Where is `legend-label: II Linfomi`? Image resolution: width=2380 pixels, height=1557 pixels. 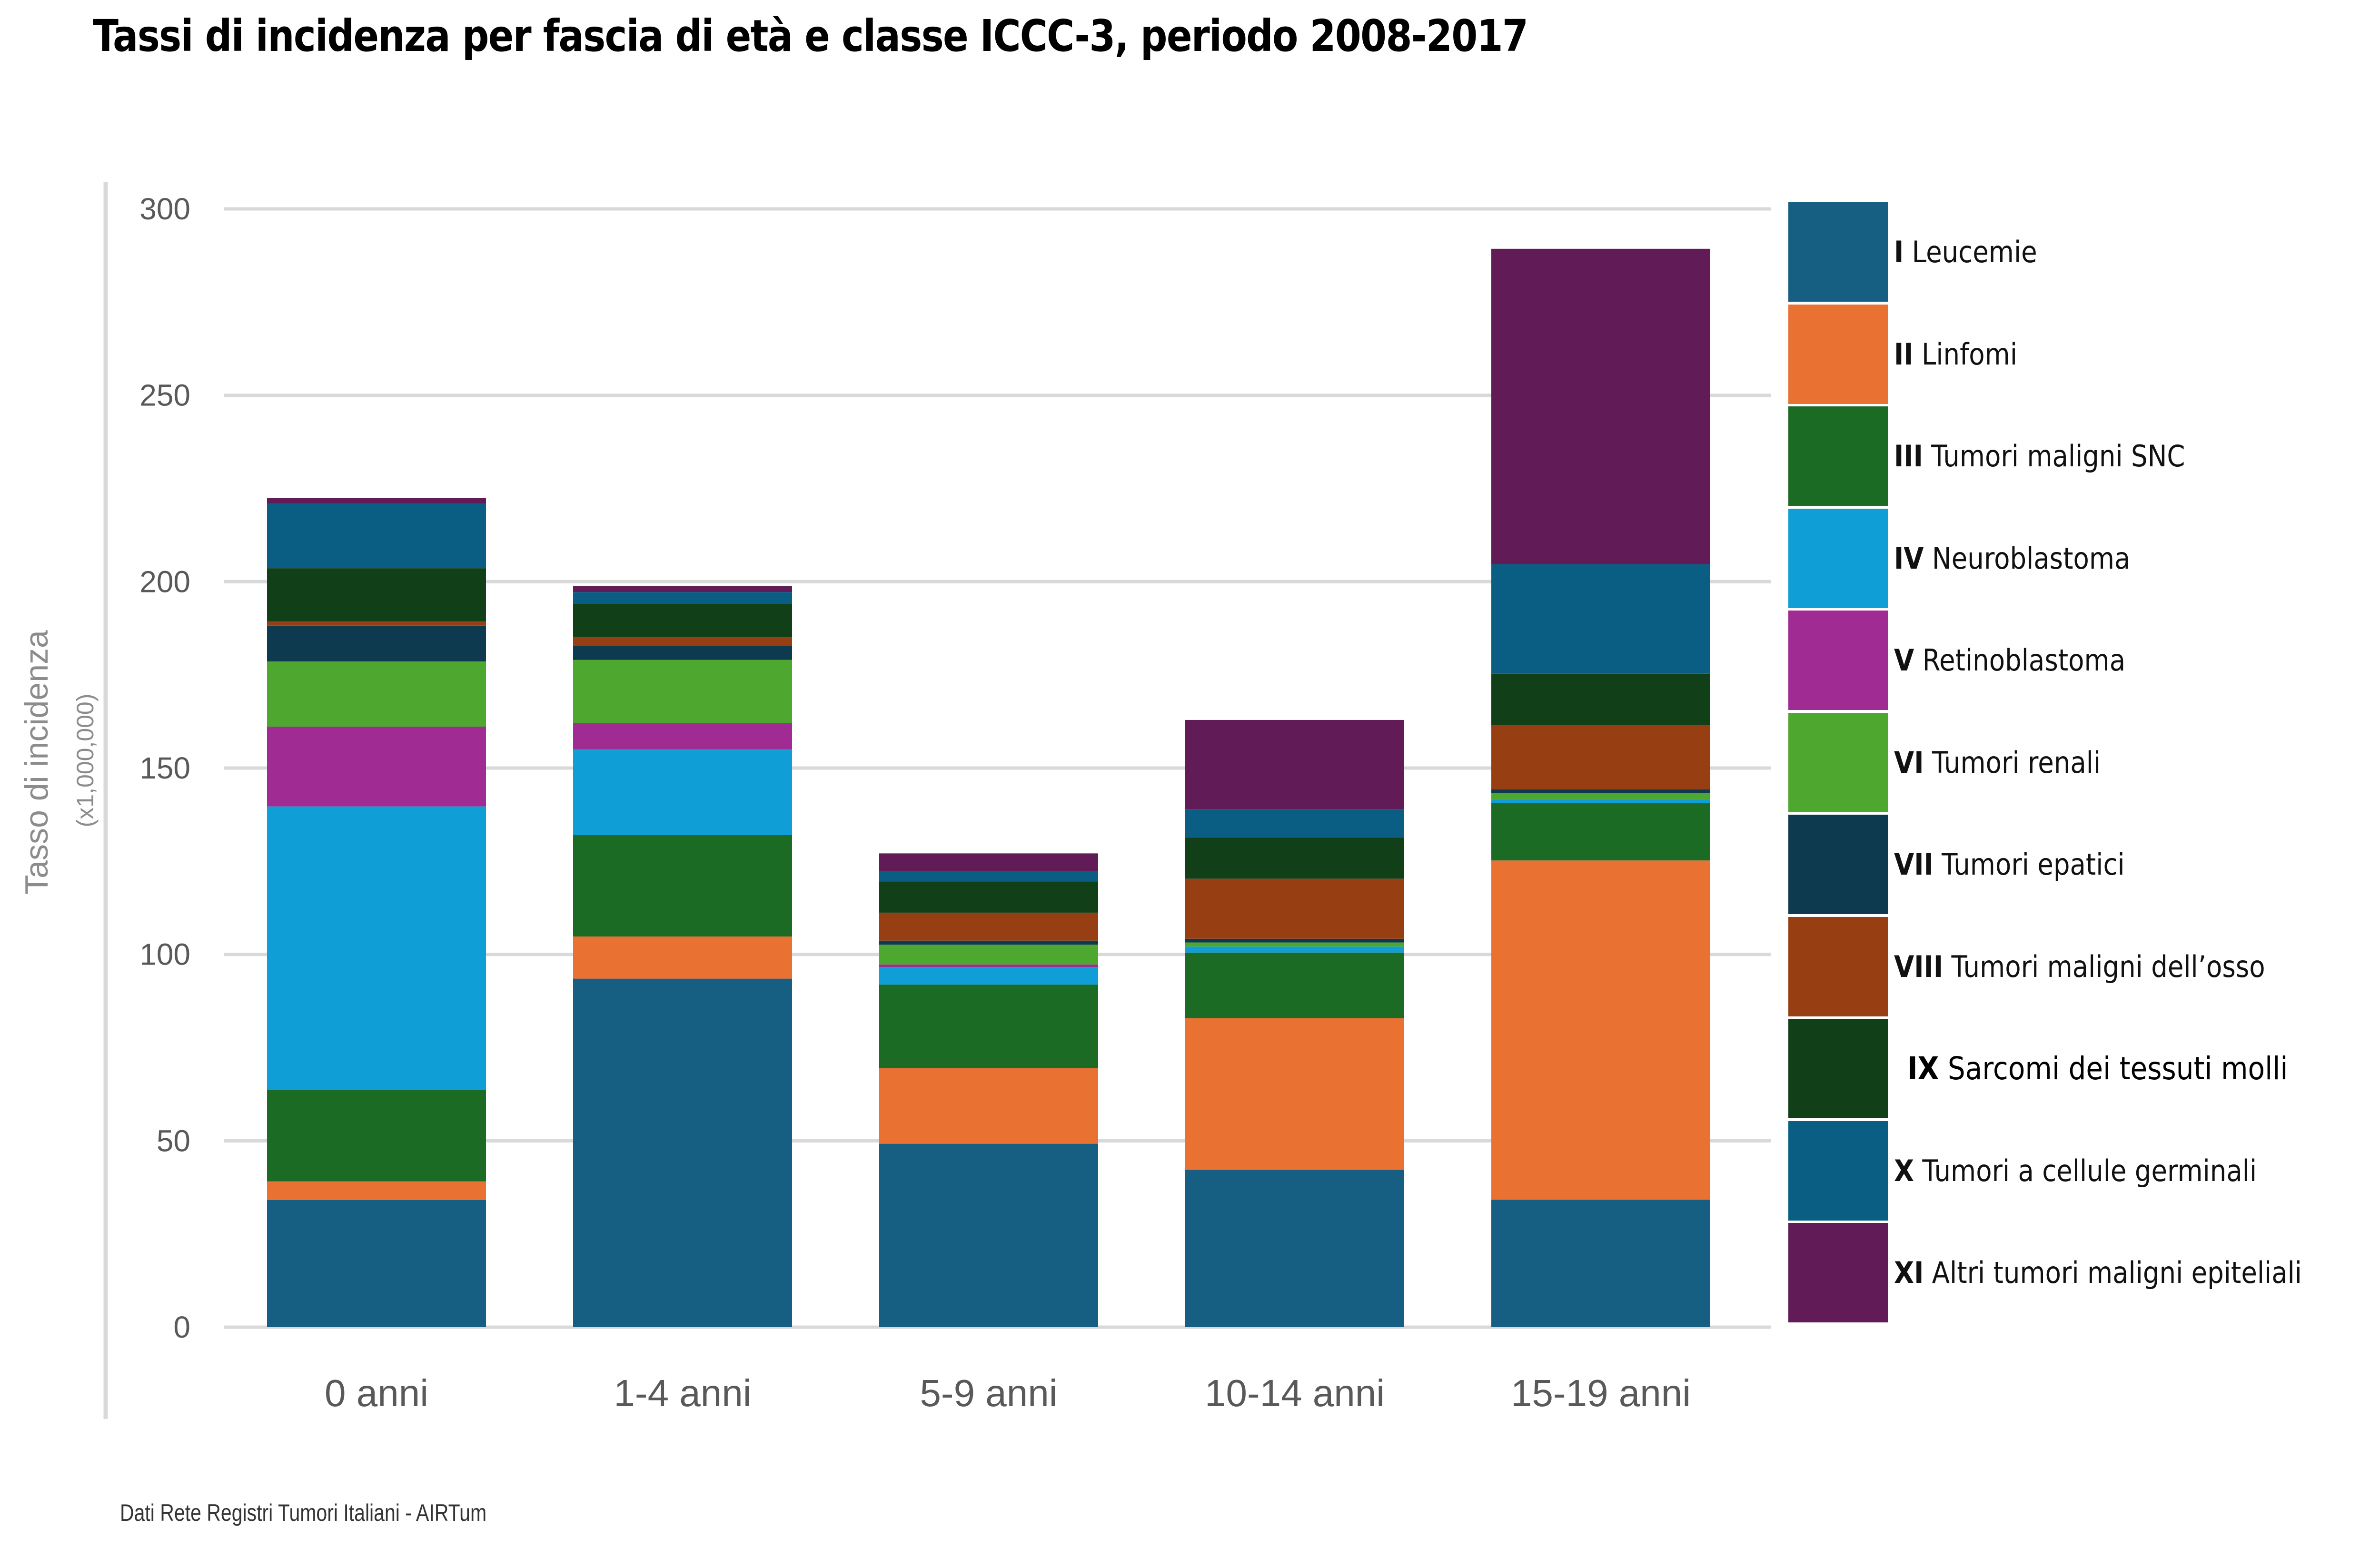
legend-label: II Linfomi is located at coordinates (1955, 354).